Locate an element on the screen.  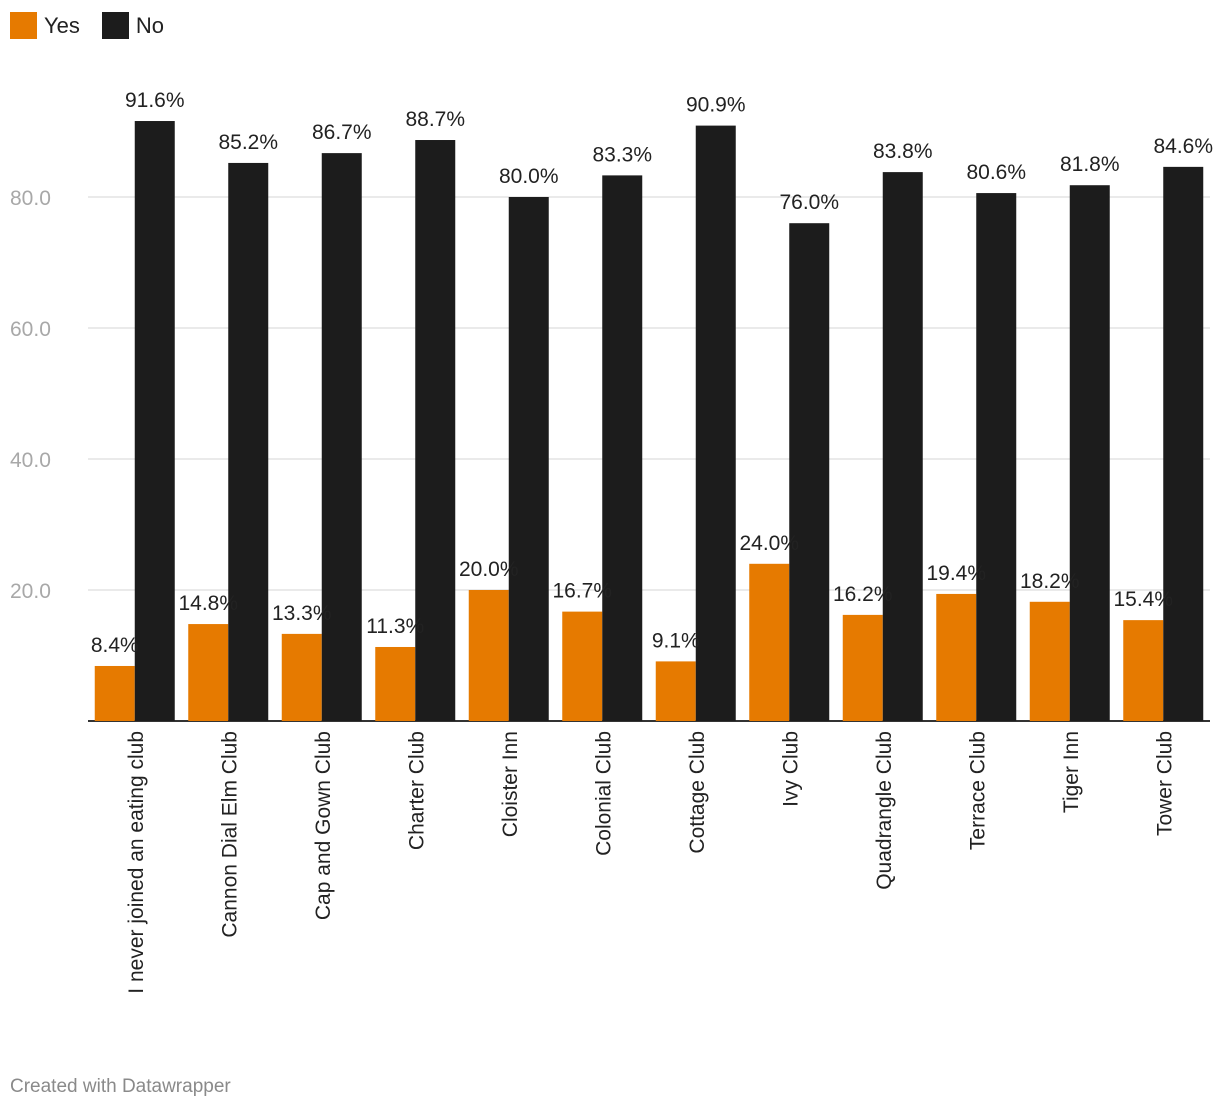
footer-credit: Created with Datawrapper is located at coordinates (120, 1086).